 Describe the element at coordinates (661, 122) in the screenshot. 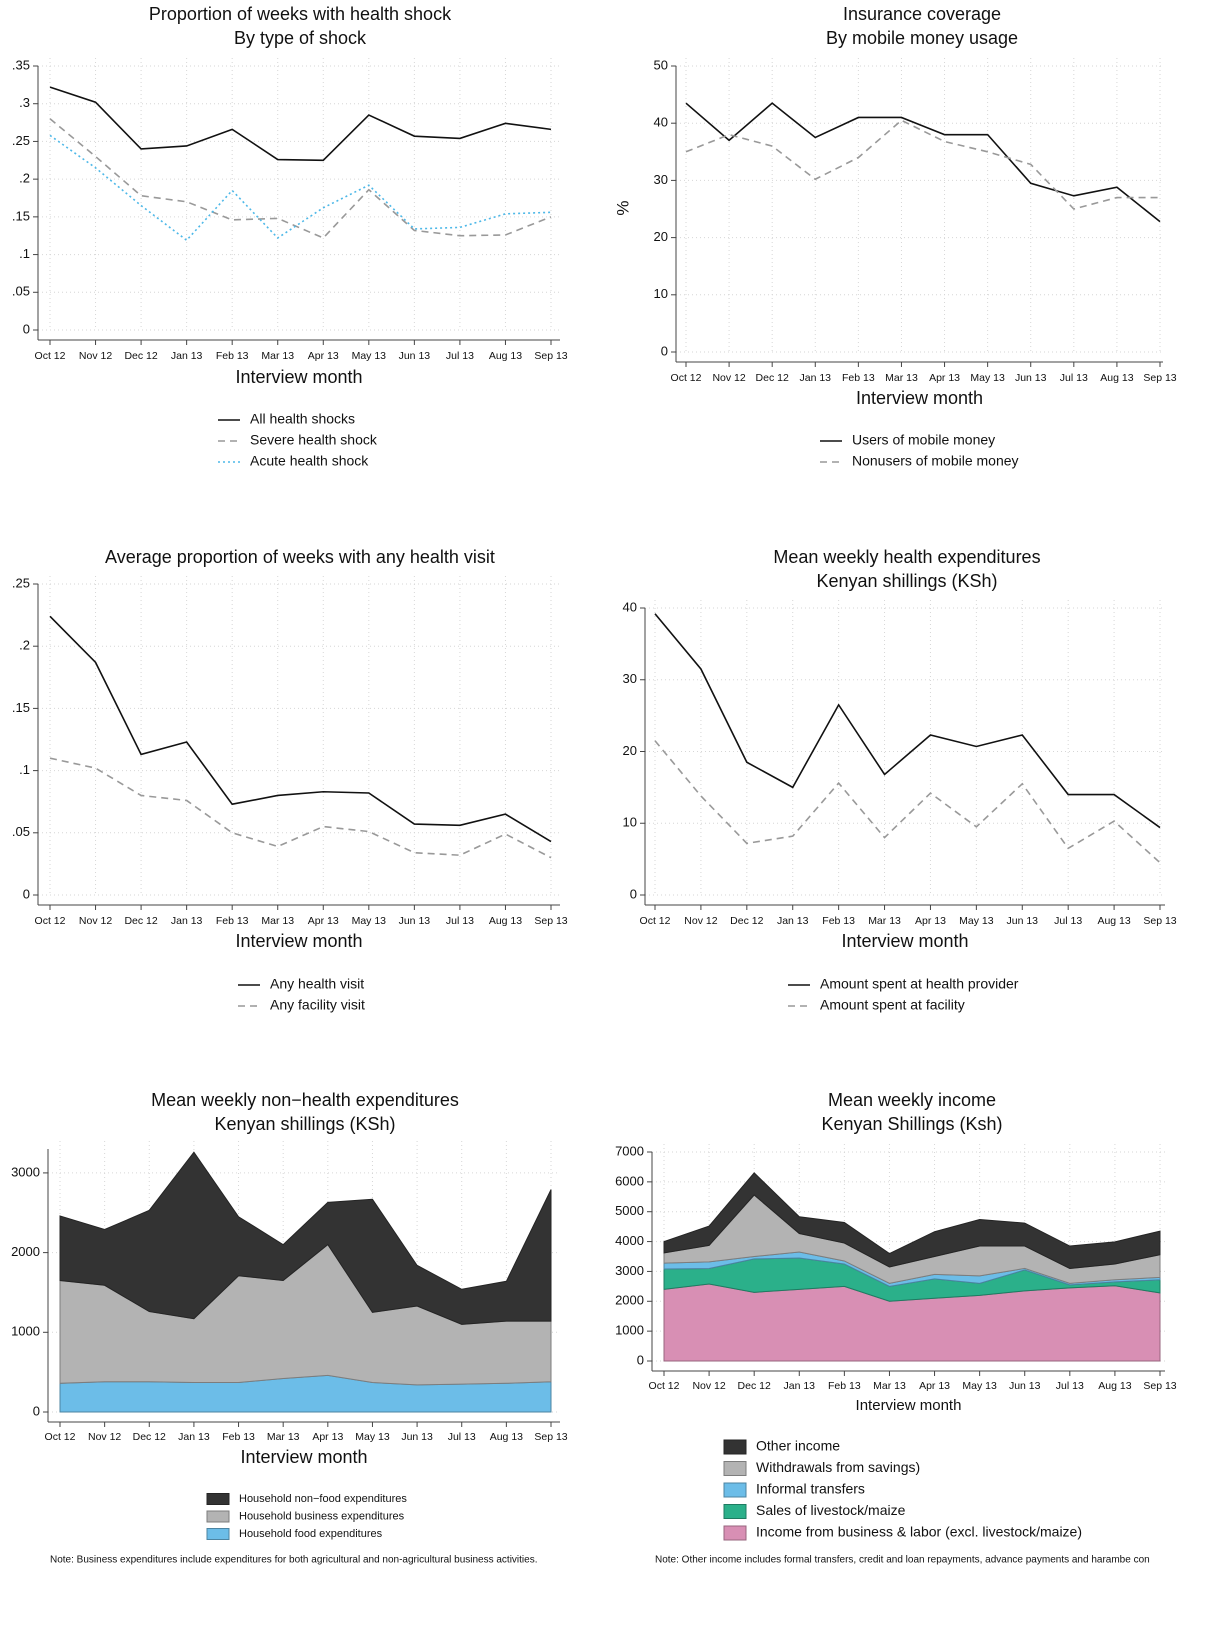

I see `y-tick-label: 40` at that location.